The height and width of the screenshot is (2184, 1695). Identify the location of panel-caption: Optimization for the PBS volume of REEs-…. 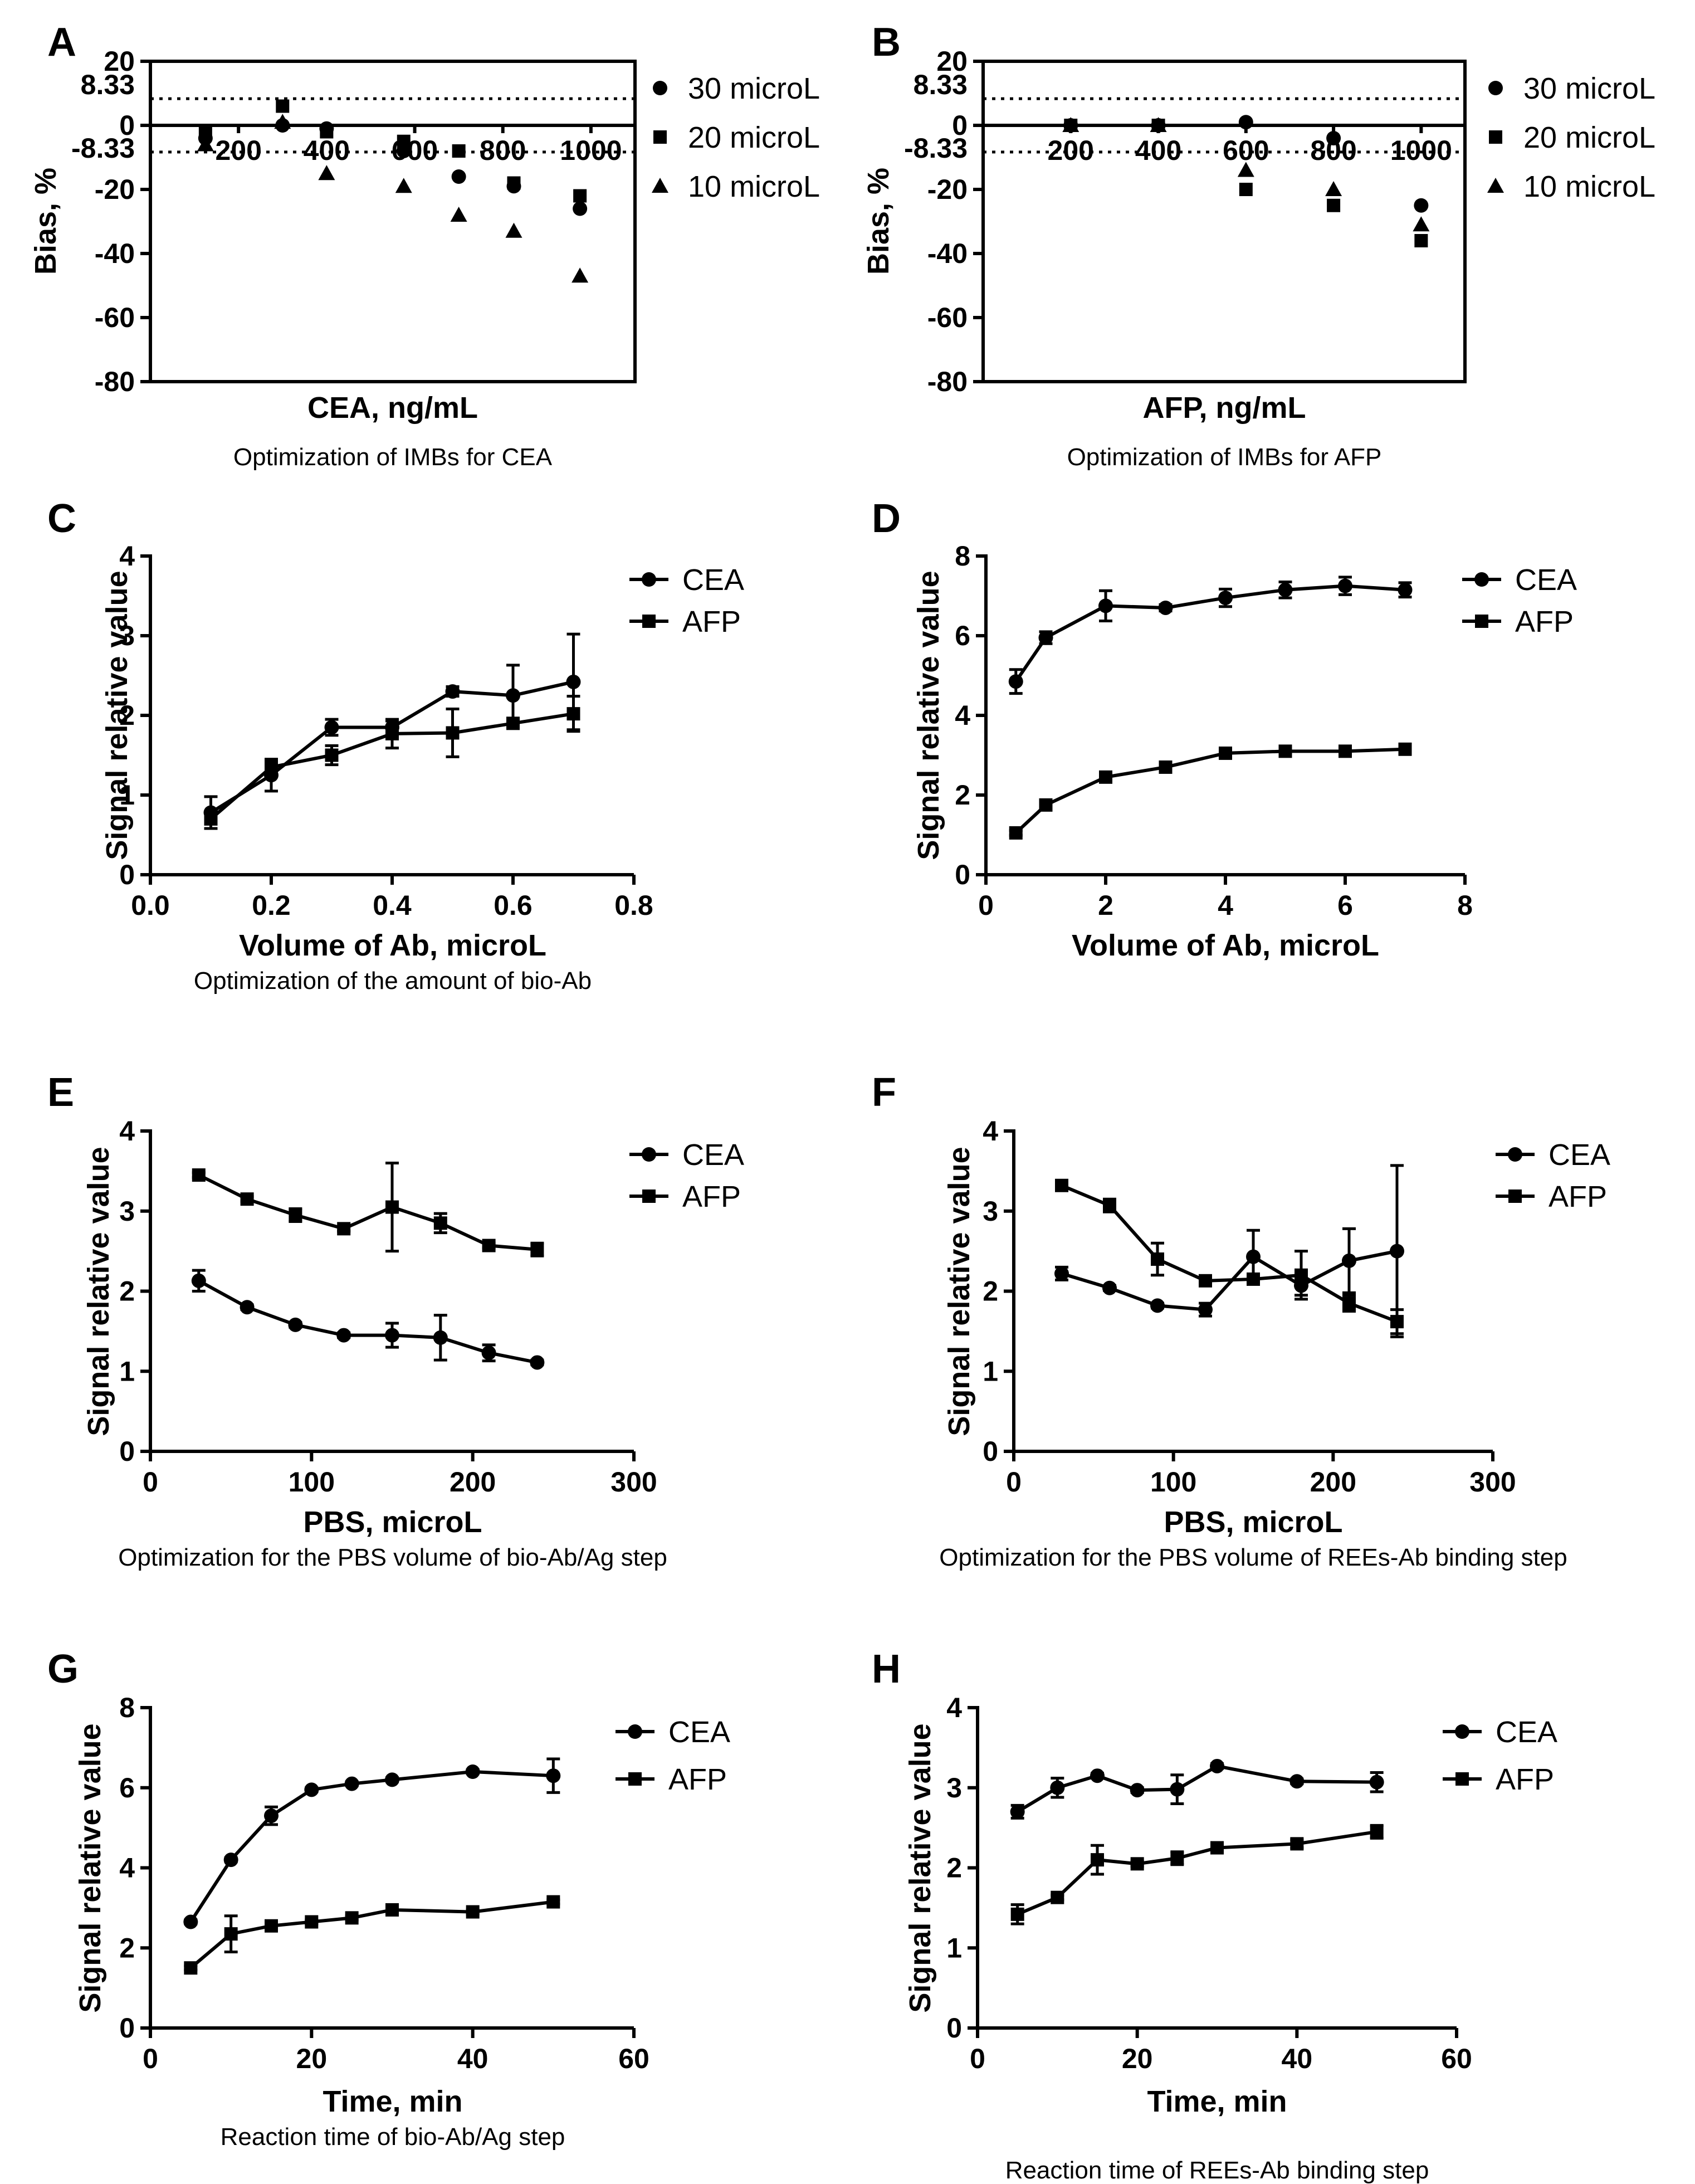
(1253, 1558).